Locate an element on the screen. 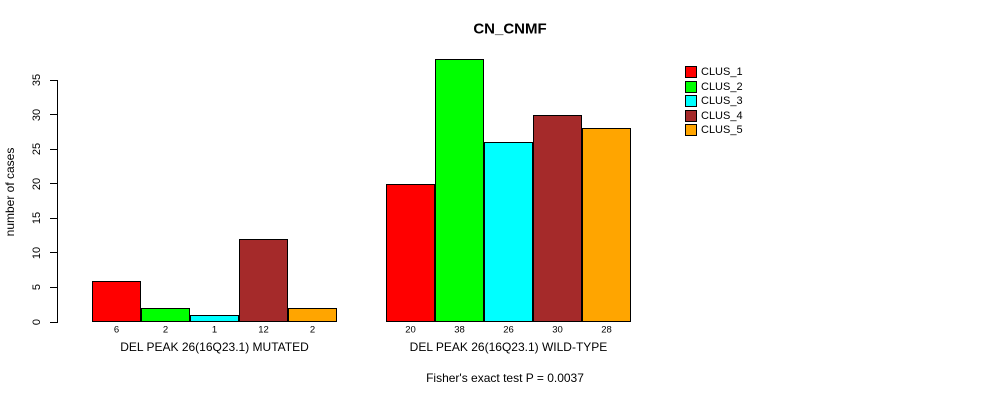 The width and height of the screenshot is (990, 400). bar-value-label: 30 is located at coordinates (557, 330).